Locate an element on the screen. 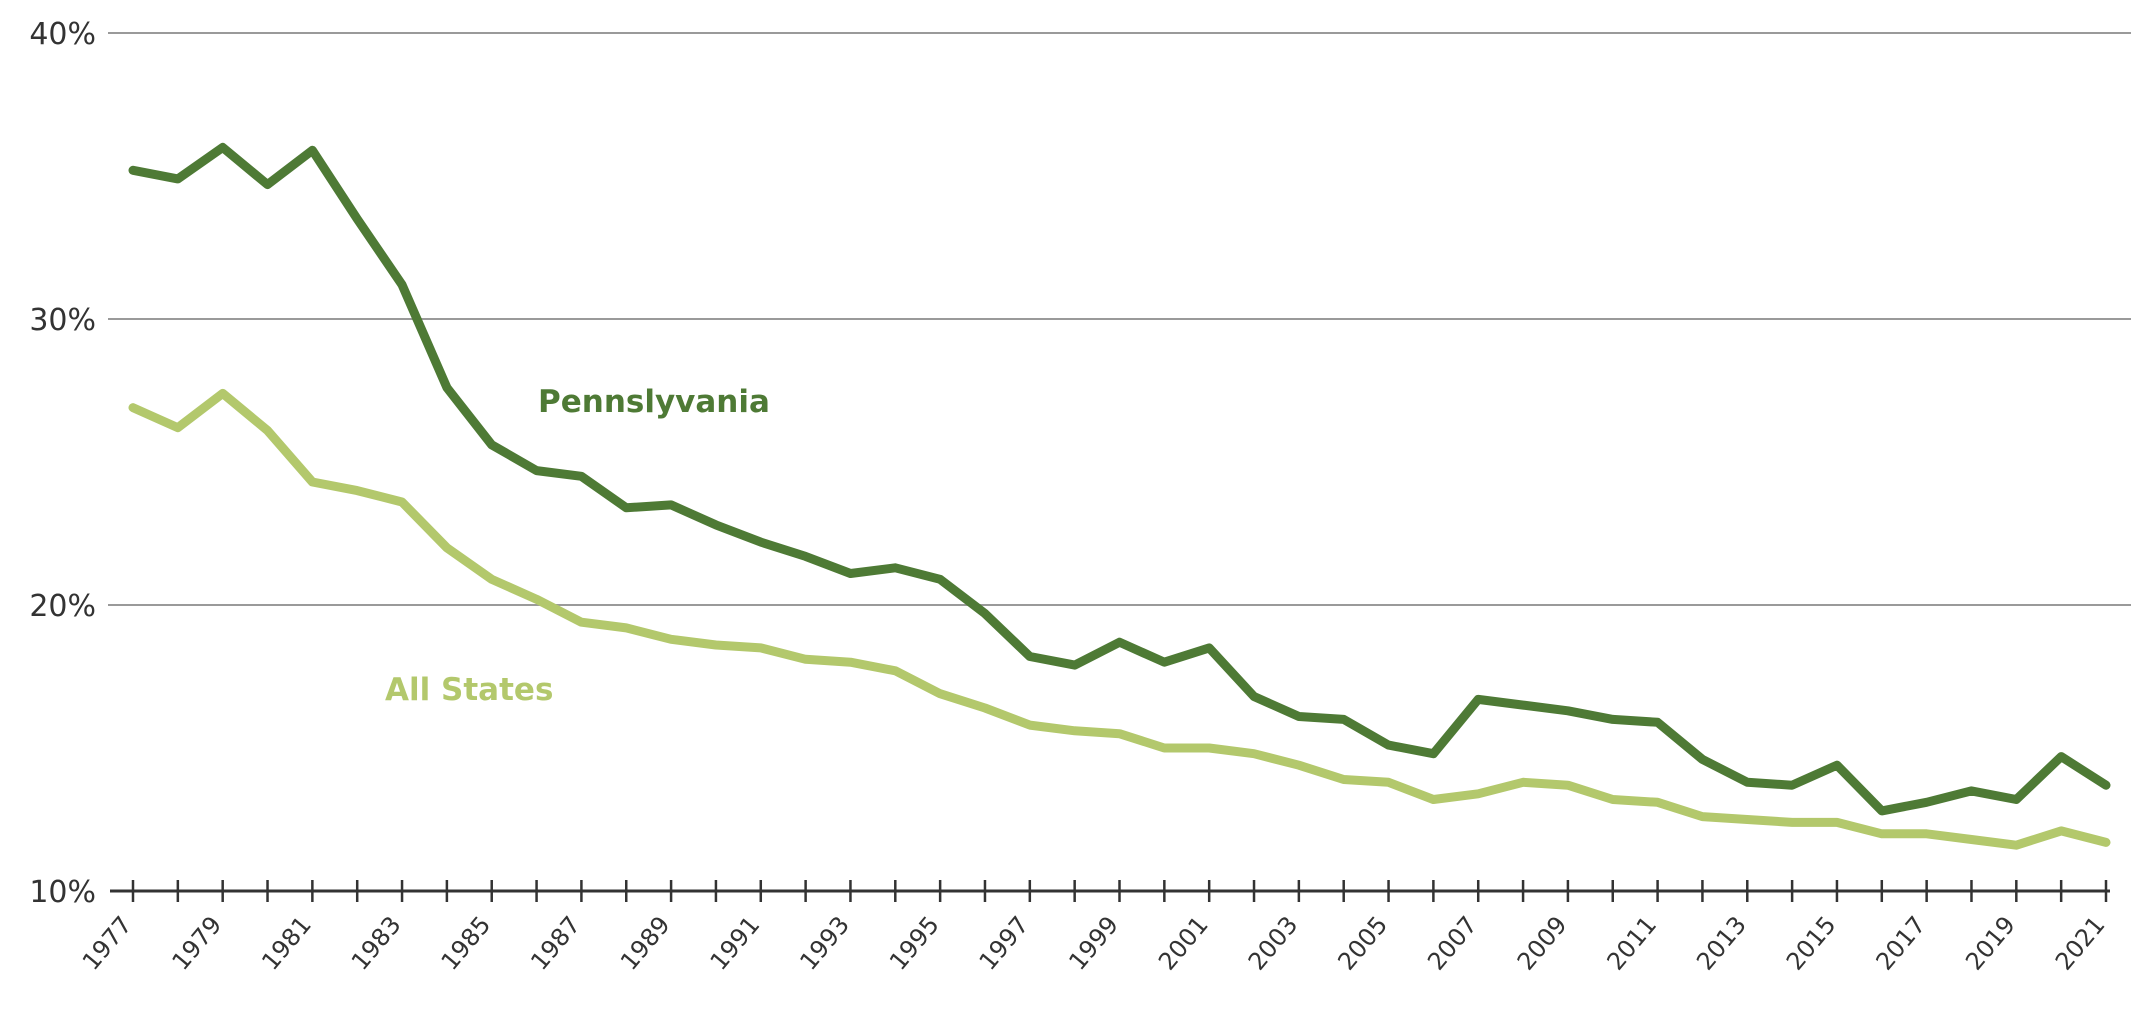  x-tick-label: 2013 is located at coordinates (1721, 943).